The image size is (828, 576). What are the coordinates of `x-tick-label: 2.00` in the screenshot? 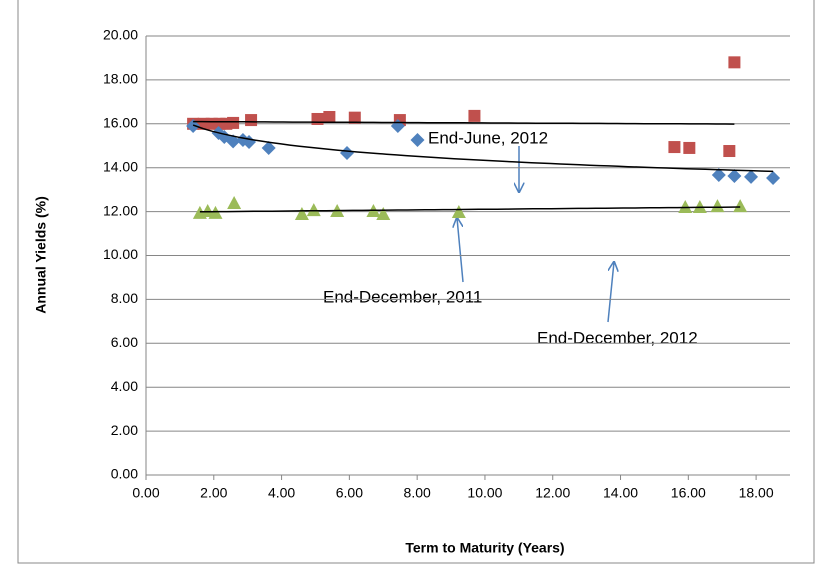 It's located at (213, 493).